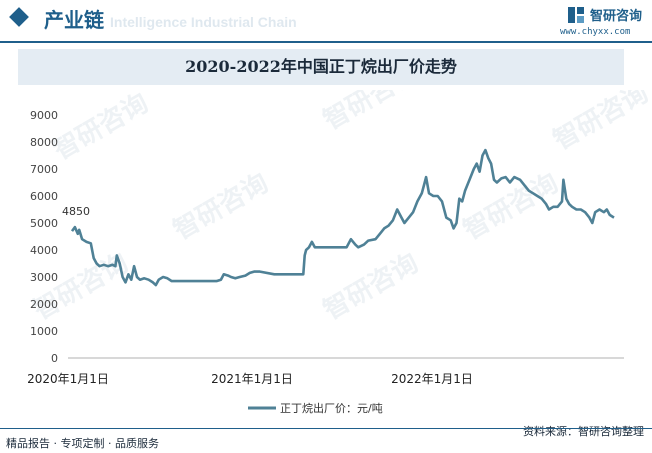 This screenshot has height=453, width=652. I want to click on brand-name: 智研咨询, so click(616, 16).